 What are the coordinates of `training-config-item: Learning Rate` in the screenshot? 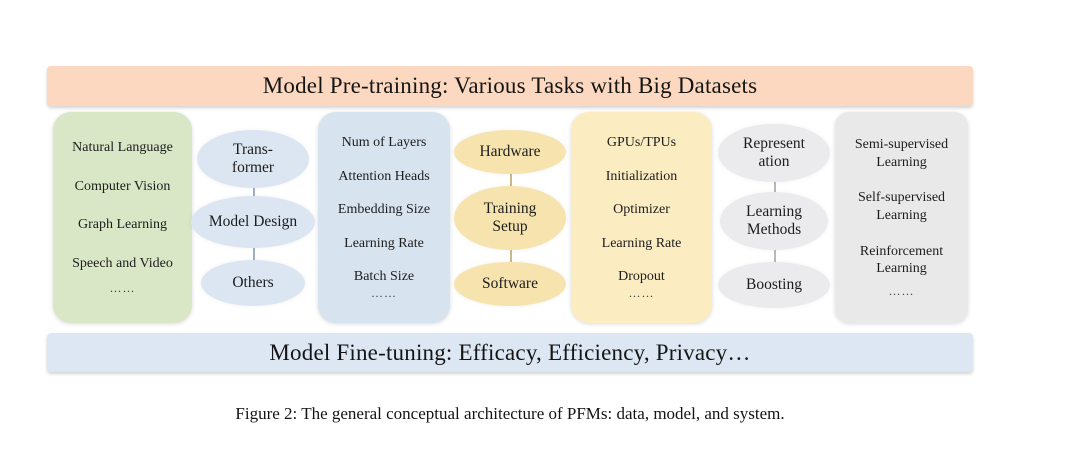 It's located at (641, 243).